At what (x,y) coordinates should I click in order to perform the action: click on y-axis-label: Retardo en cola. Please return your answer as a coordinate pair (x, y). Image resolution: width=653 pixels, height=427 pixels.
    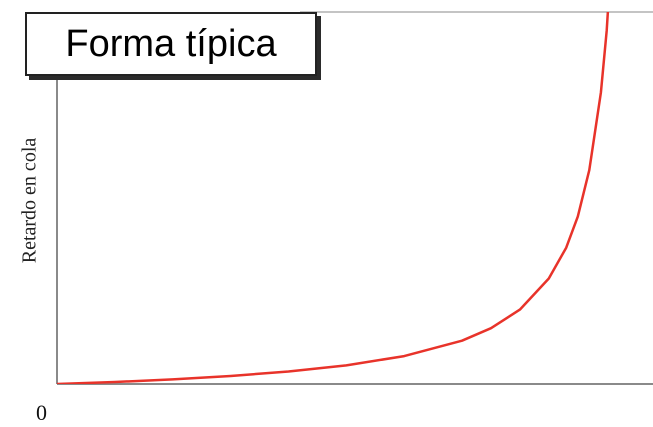
    Looking at the image, I should click on (30, 200).